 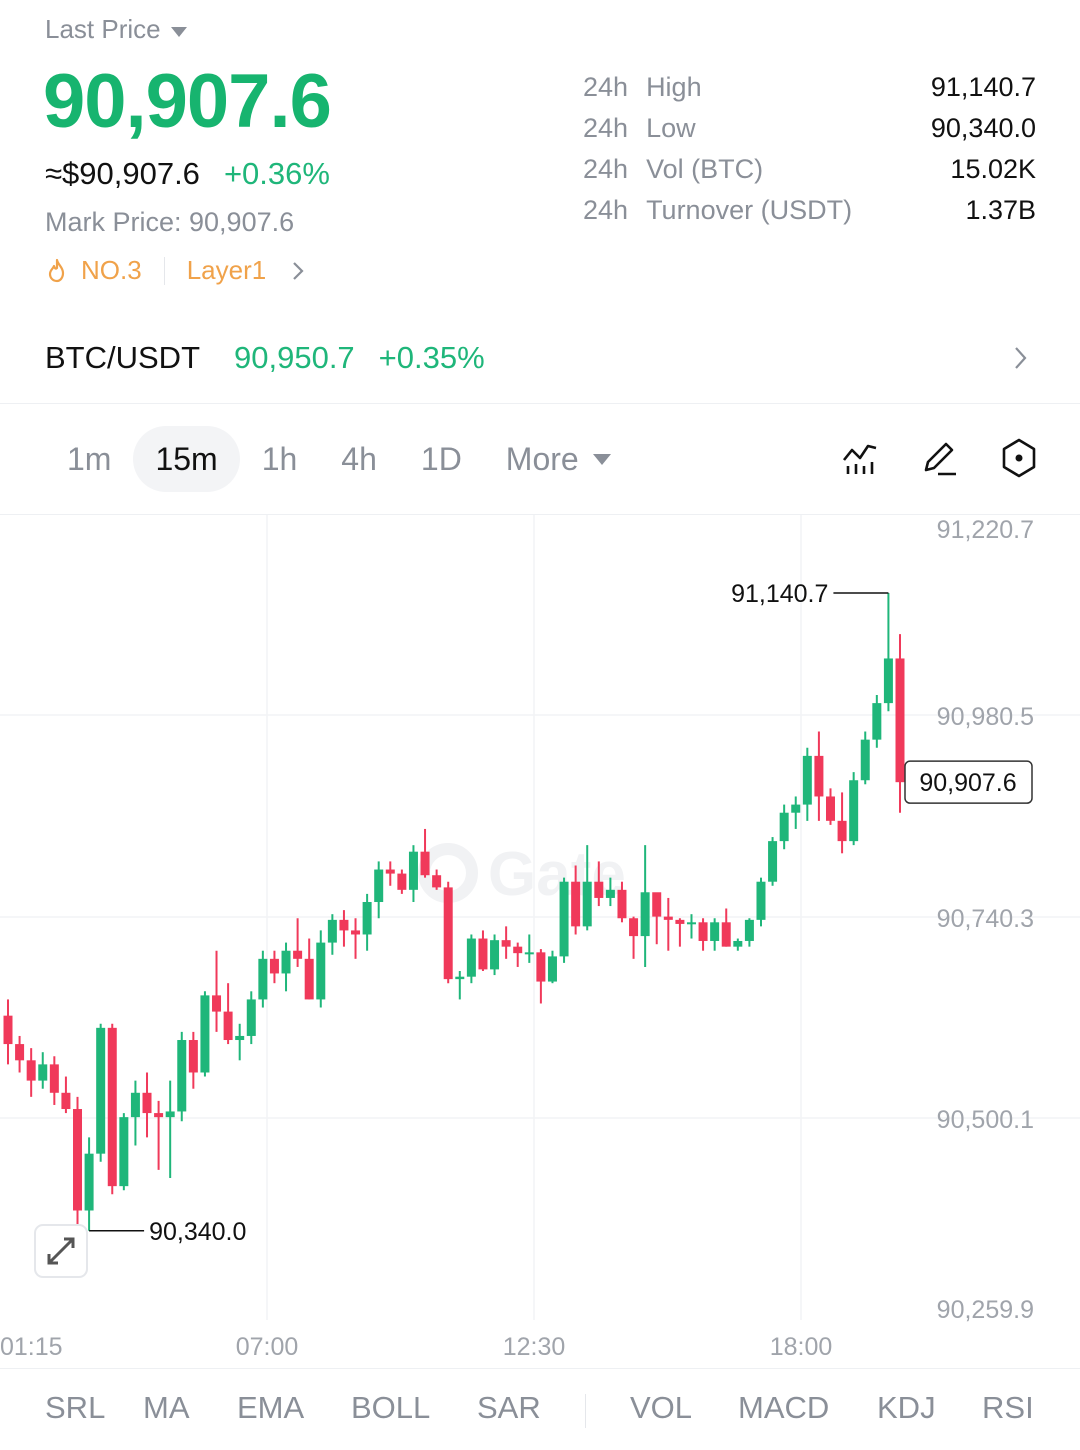 What do you see at coordinates (441, 459) in the screenshot?
I see `timeframe-1d: 1D` at bounding box center [441, 459].